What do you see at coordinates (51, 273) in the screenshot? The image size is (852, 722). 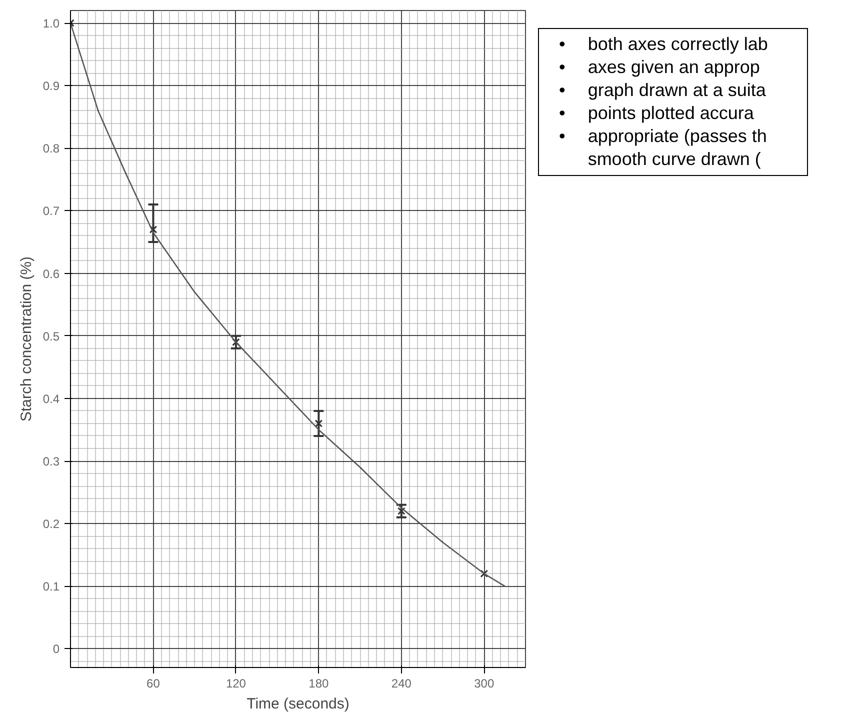 I see `y-tick-label: 0.6` at bounding box center [51, 273].